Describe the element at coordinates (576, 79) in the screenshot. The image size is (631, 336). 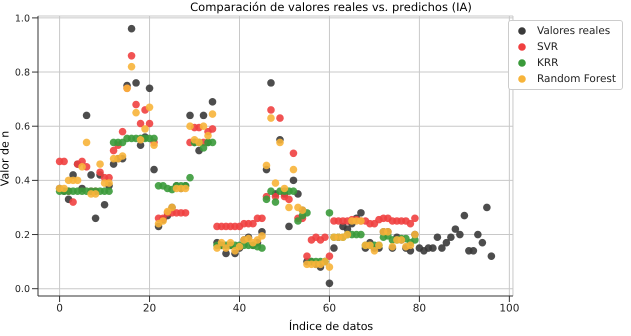
I see `legend-label: Random Forest` at that location.